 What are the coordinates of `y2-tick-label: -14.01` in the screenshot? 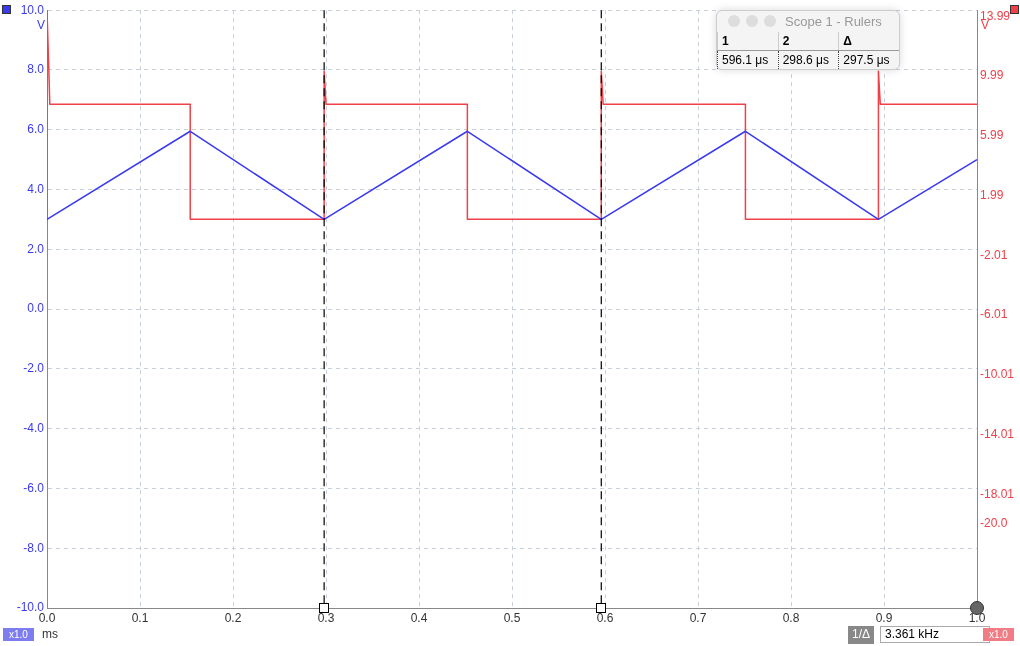 It's located at (997, 433).